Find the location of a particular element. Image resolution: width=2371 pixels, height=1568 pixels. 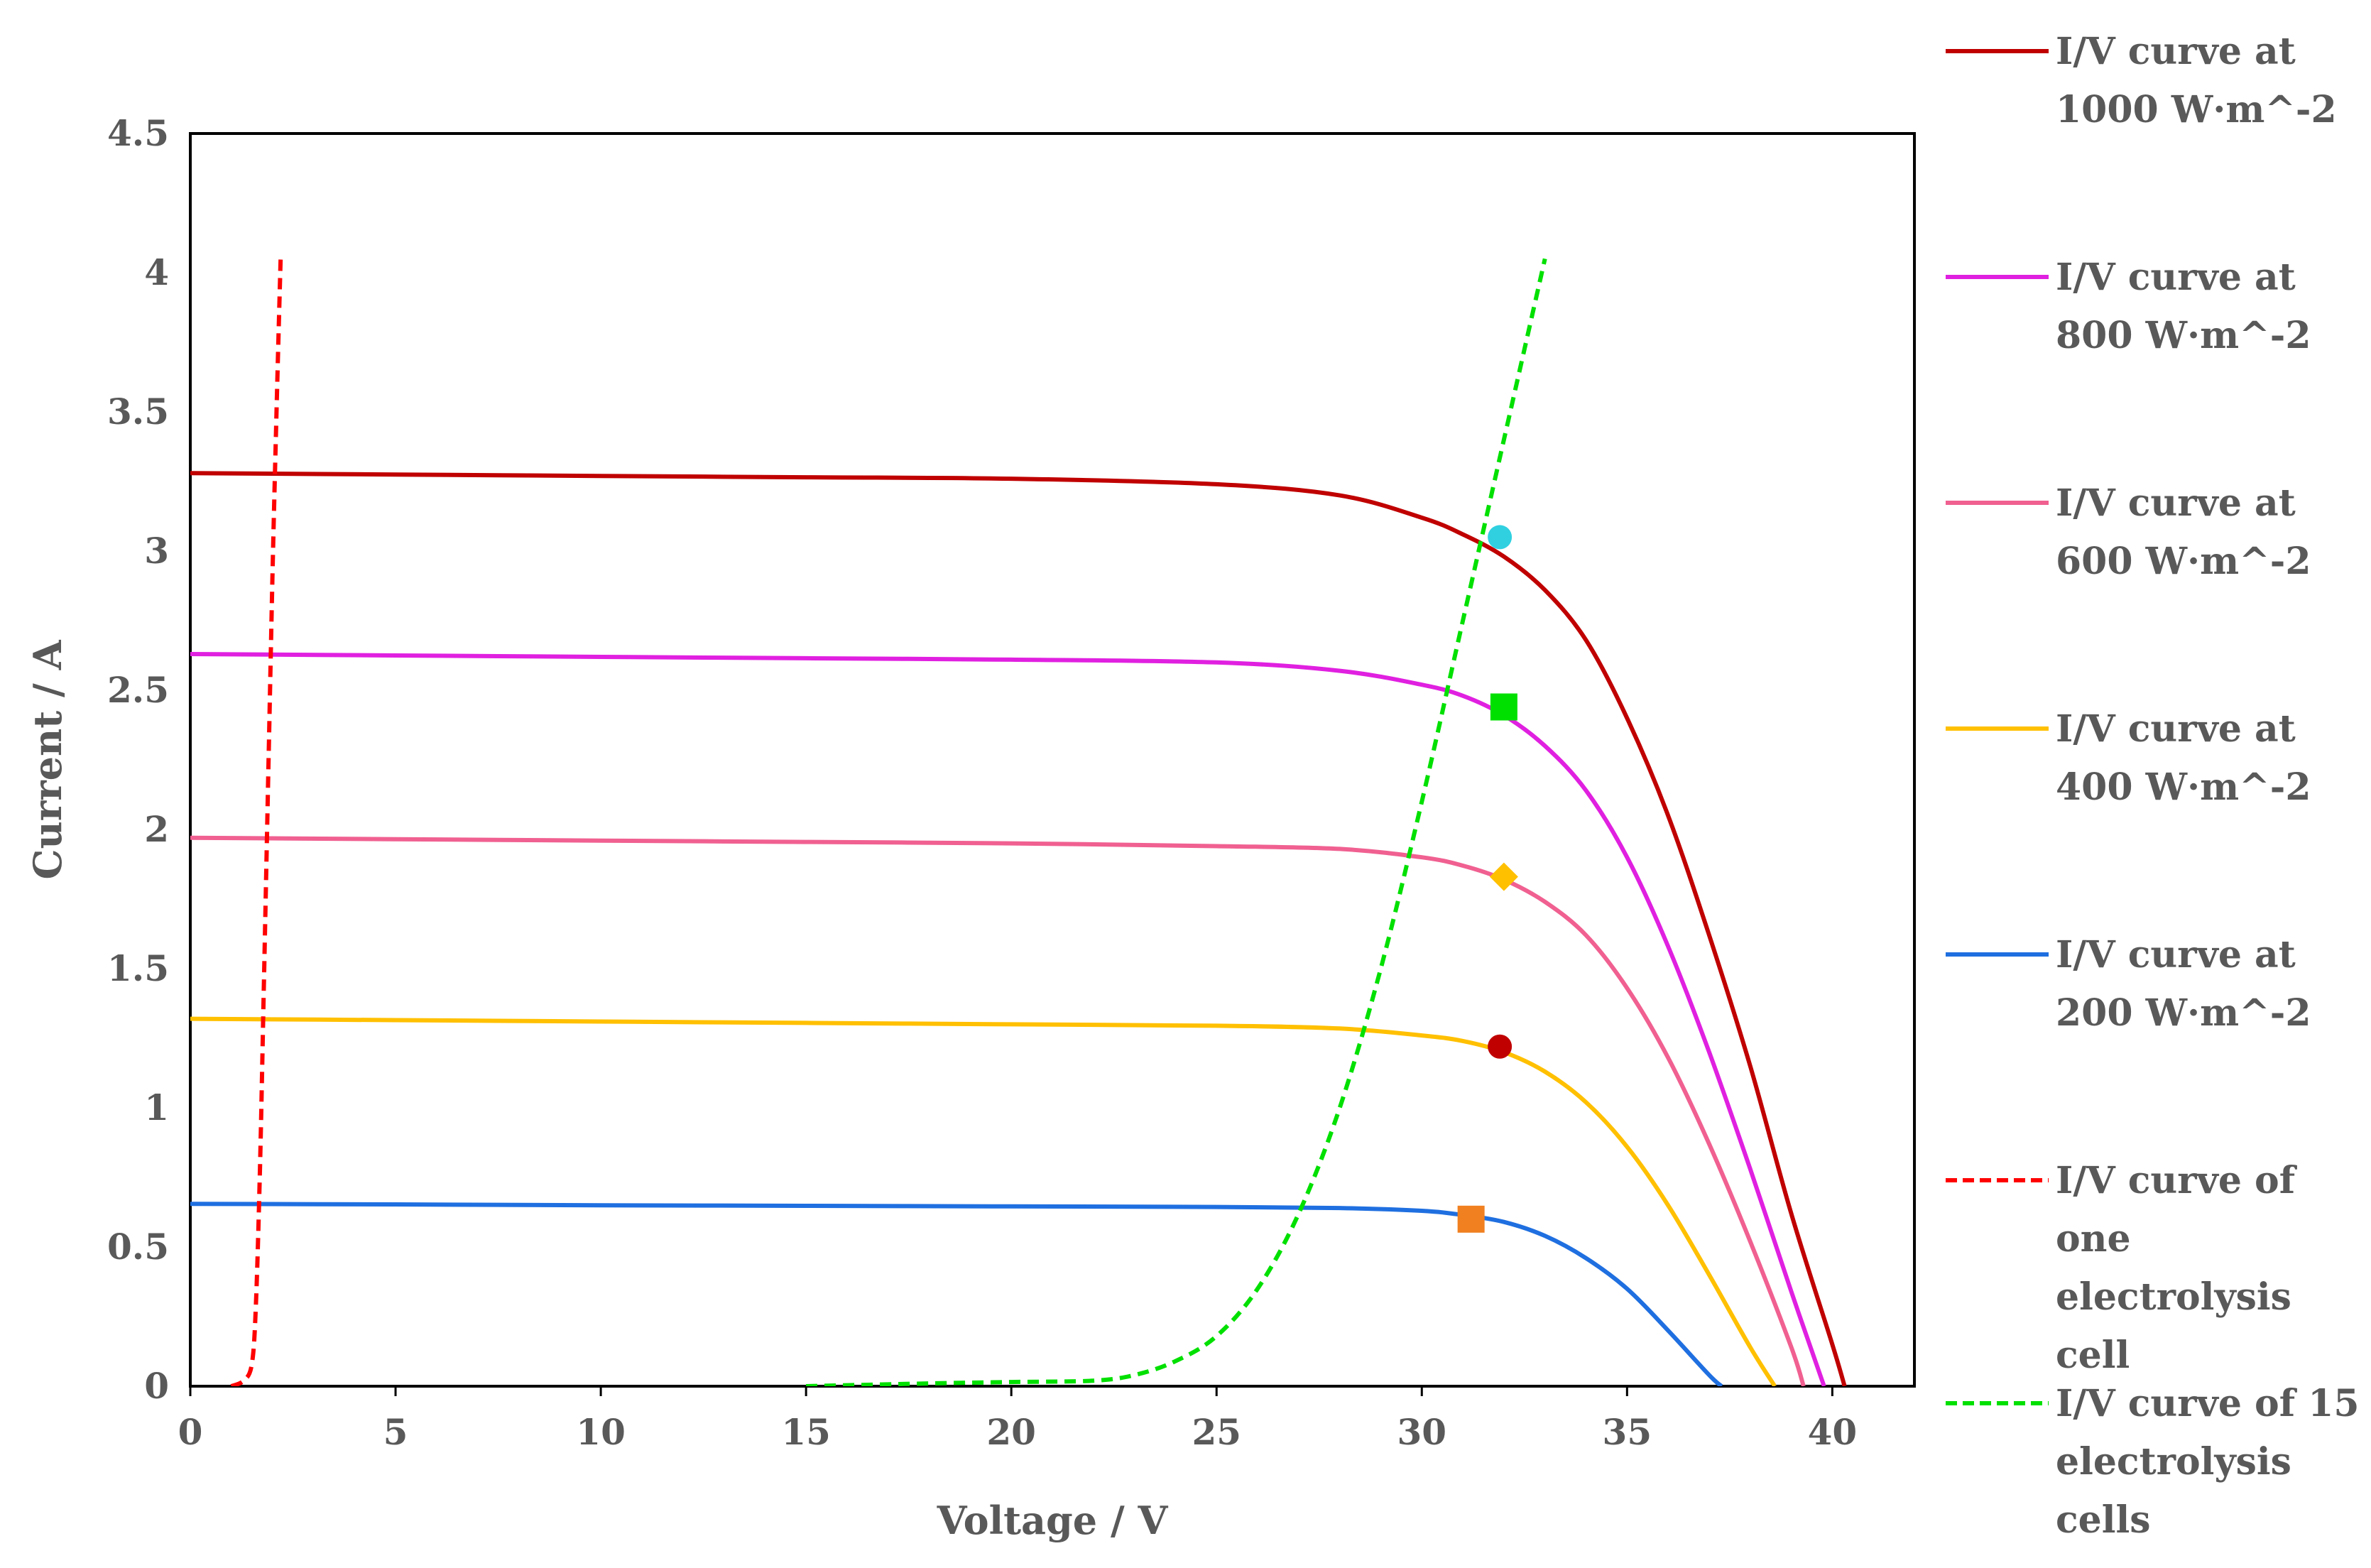

y-tick-label: 3.5 is located at coordinates (138, 412).